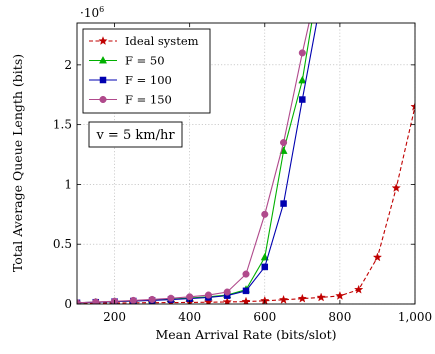 This screenshot has width=435, height=354. What do you see at coordinates (17, 163) in the screenshot?
I see `y-axis-title: Total Average Queue Length (bits)` at bounding box center [17, 163].